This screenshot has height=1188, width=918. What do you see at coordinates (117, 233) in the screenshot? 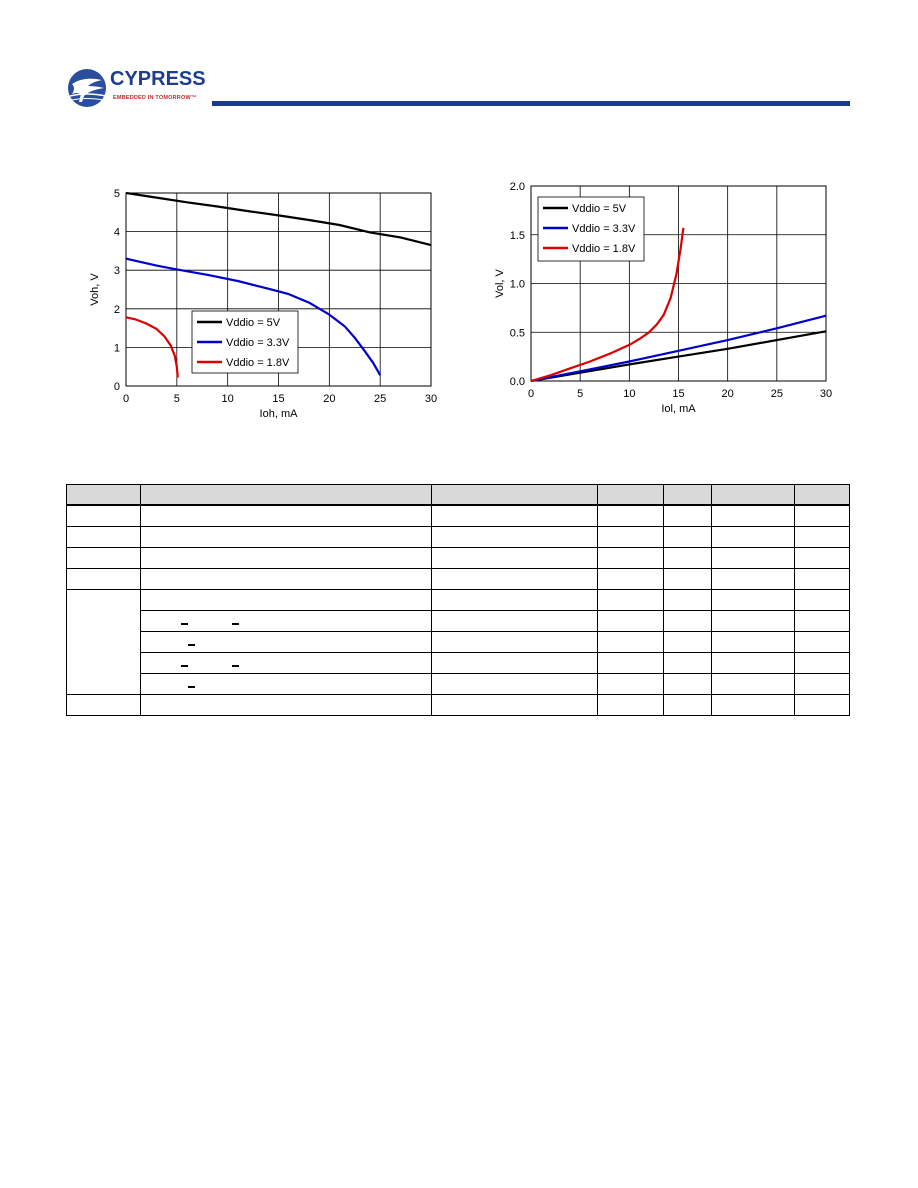
I see `voh-y-tick-label: 4` at bounding box center [117, 233].